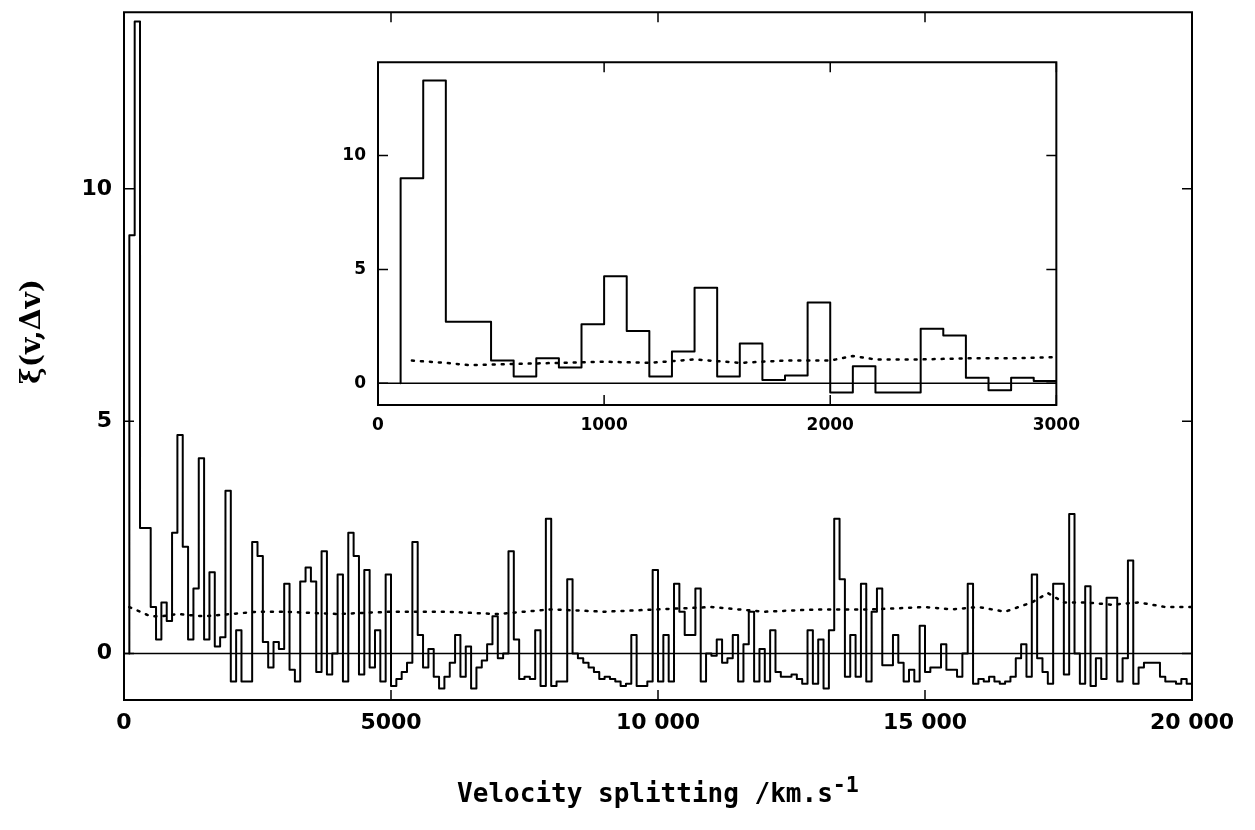  Describe the element at coordinates (604, 423) in the screenshot. I see `x-tick-label: 1000` at that location.